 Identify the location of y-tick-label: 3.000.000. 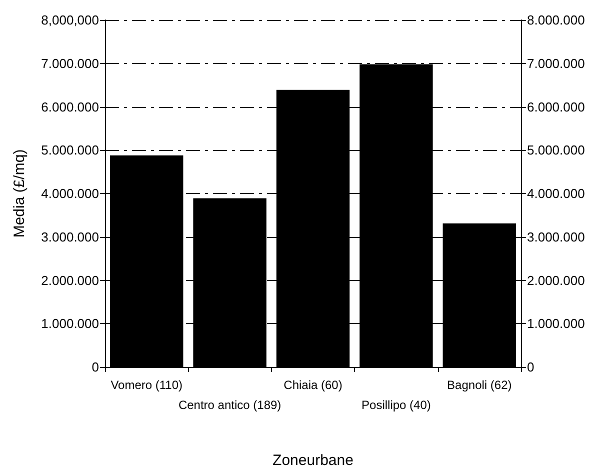
(70, 236).